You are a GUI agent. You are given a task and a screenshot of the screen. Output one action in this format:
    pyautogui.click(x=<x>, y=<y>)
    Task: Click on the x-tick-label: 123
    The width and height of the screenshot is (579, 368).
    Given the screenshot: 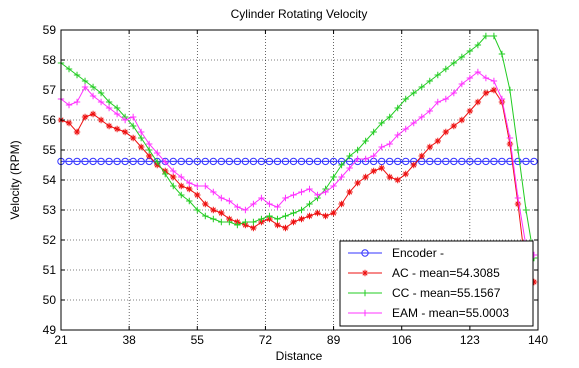 What is the action you would take?
    pyautogui.click(x=470, y=340)
    